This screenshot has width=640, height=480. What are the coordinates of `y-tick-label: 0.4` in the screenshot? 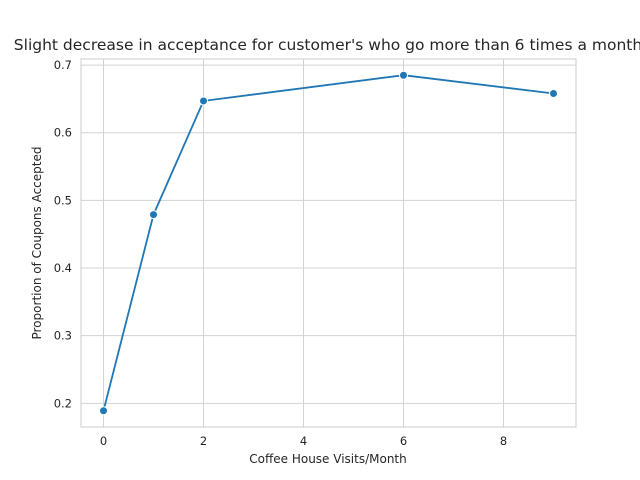 It's located at (63, 268).